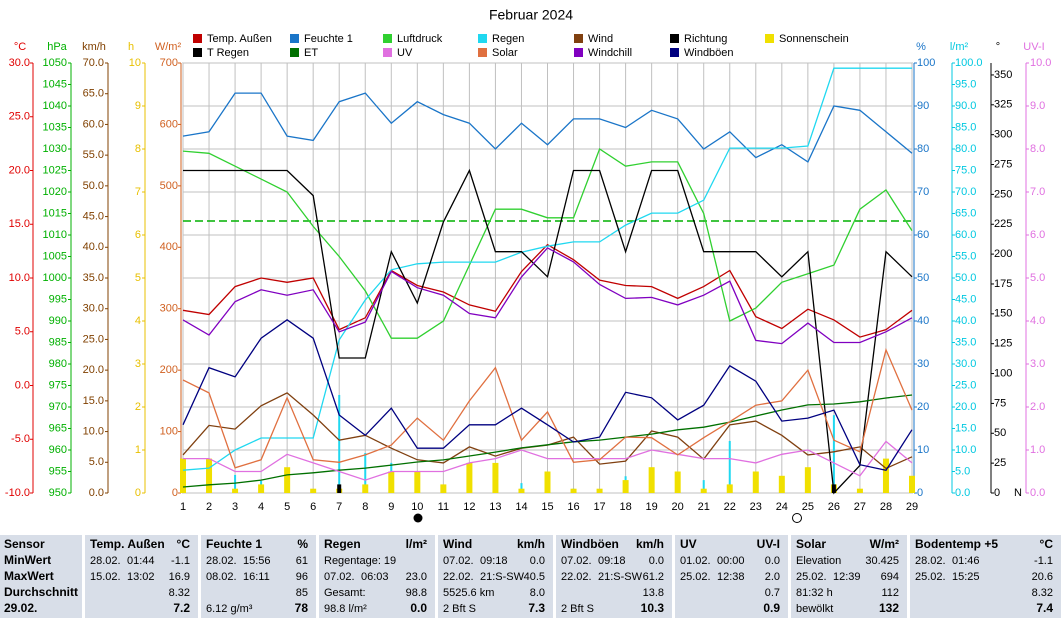 The height and width of the screenshot is (618, 1061). What do you see at coordinates (965, 192) in the screenshot?
I see `axis-tick-label: 70.0` at bounding box center [965, 192].